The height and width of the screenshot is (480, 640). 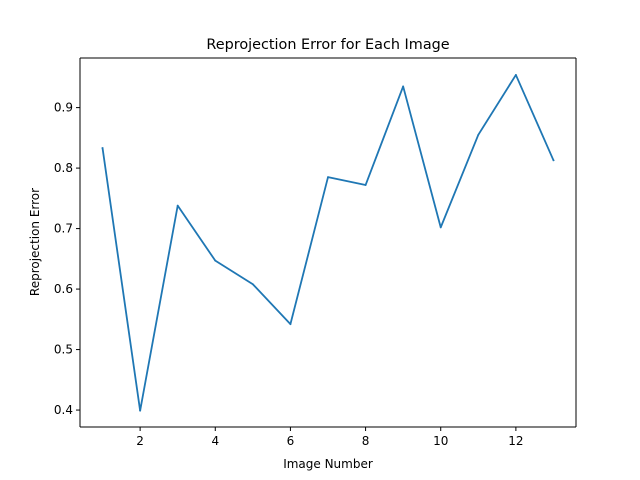 What do you see at coordinates (291, 441) in the screenshot?
I see `x-tick-label: 6` at bounding box center [291, 441].